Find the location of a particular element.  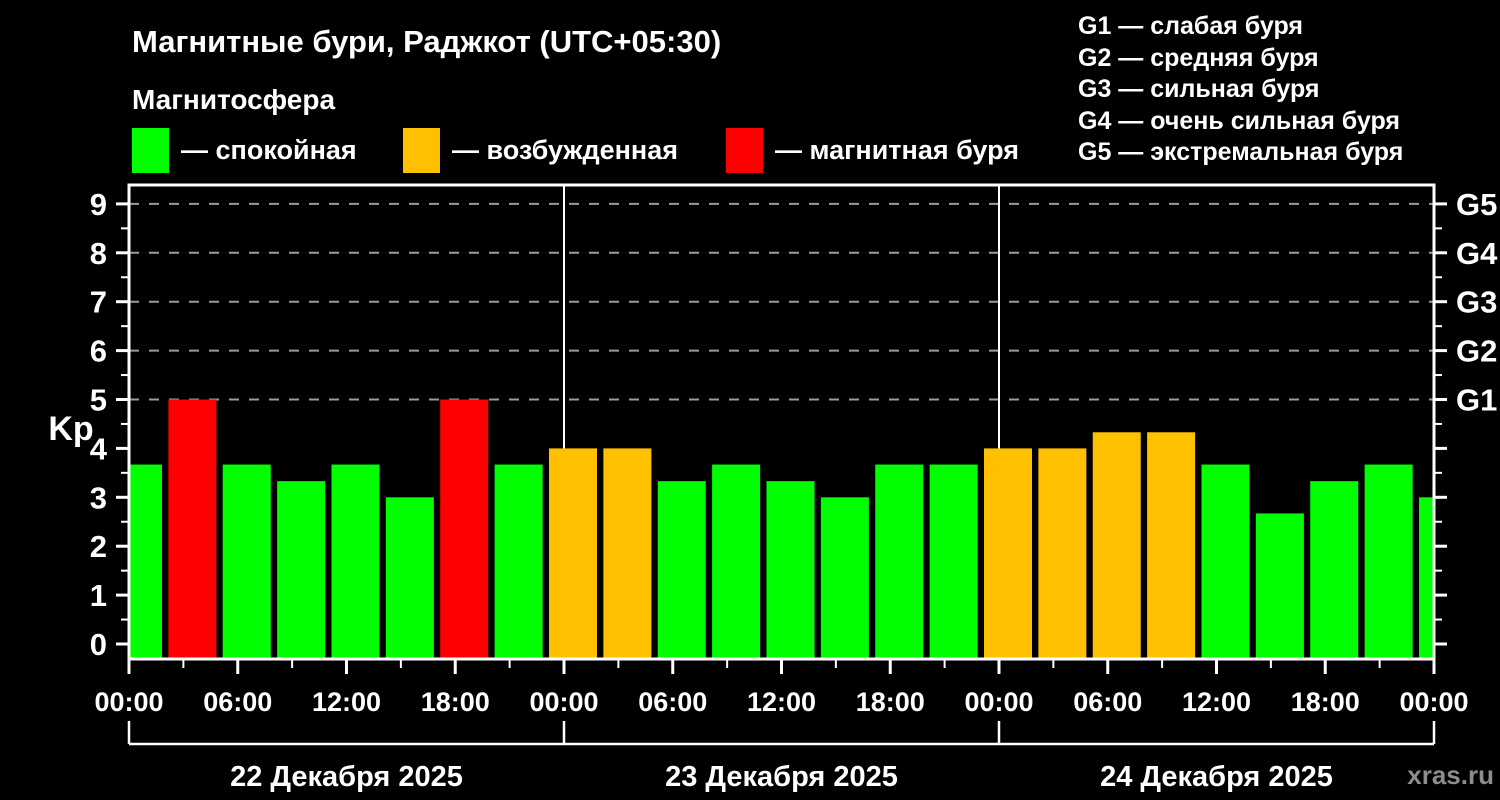

g-scale-tick-label: G5 is located at coordinates (1476, 204).